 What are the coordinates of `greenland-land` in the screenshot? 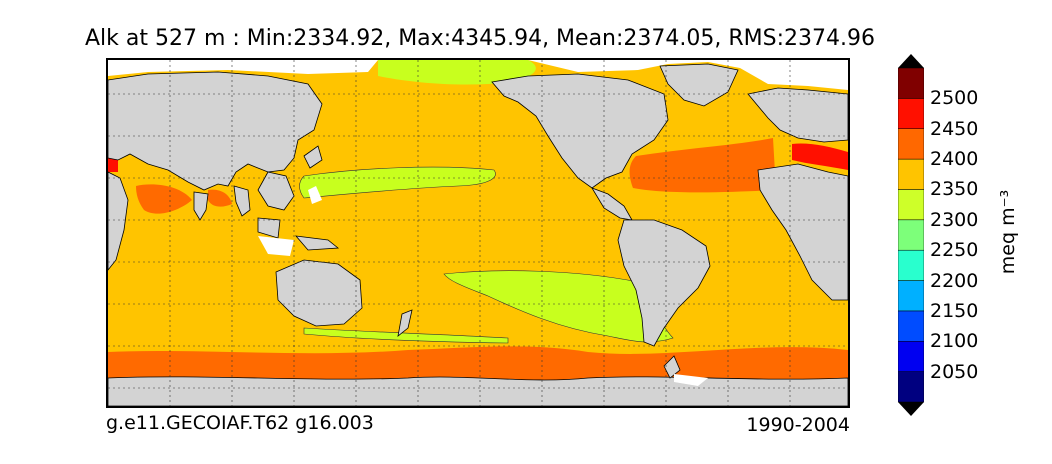 It's located at (699, 85).